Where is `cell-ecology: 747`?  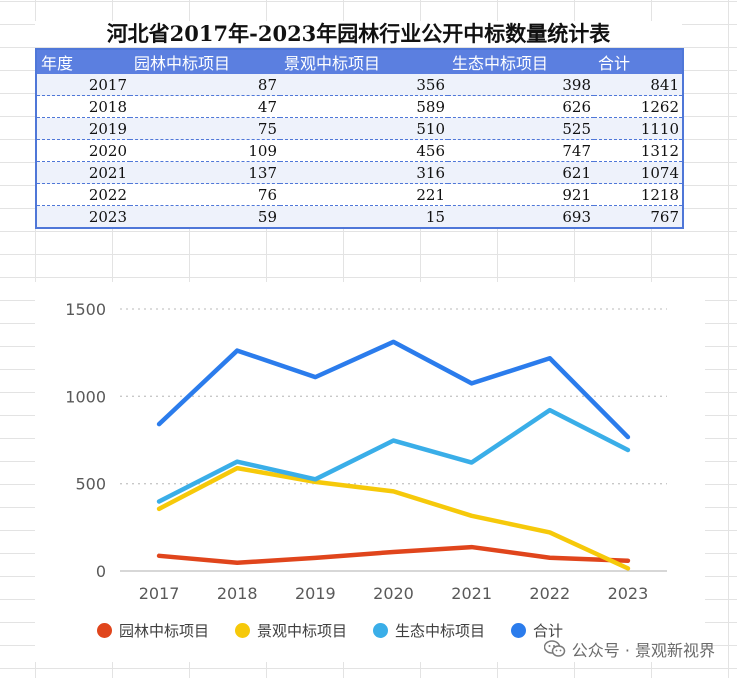
cell-ecology: 747 is located at coordinates (521, 150).